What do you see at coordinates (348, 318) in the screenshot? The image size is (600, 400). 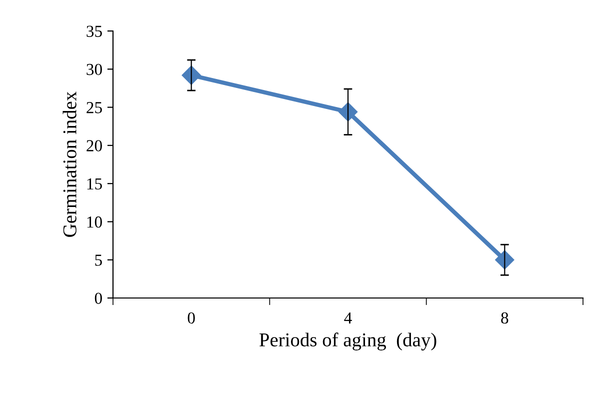 I see `x-tick-label: 4` at bounding box center [348, 318].